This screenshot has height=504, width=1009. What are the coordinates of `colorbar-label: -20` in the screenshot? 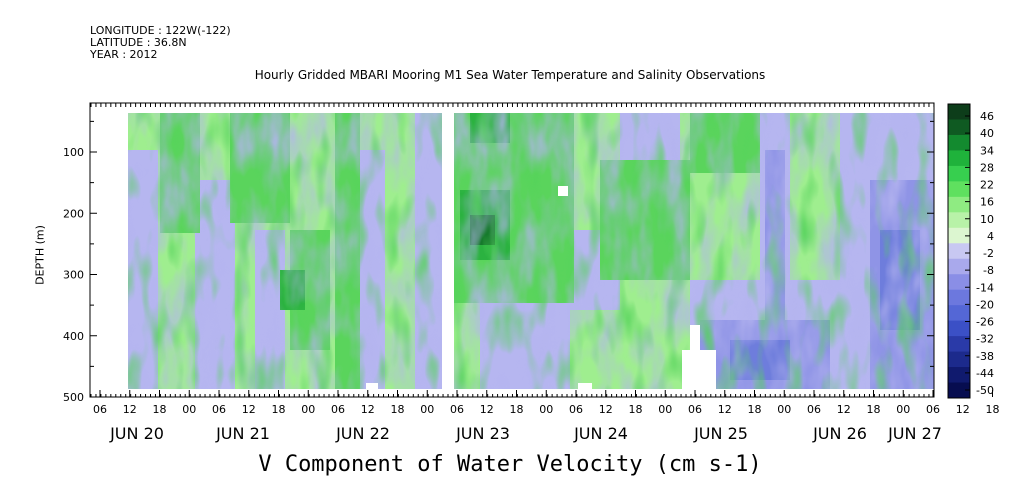 It's located at (985, 304).